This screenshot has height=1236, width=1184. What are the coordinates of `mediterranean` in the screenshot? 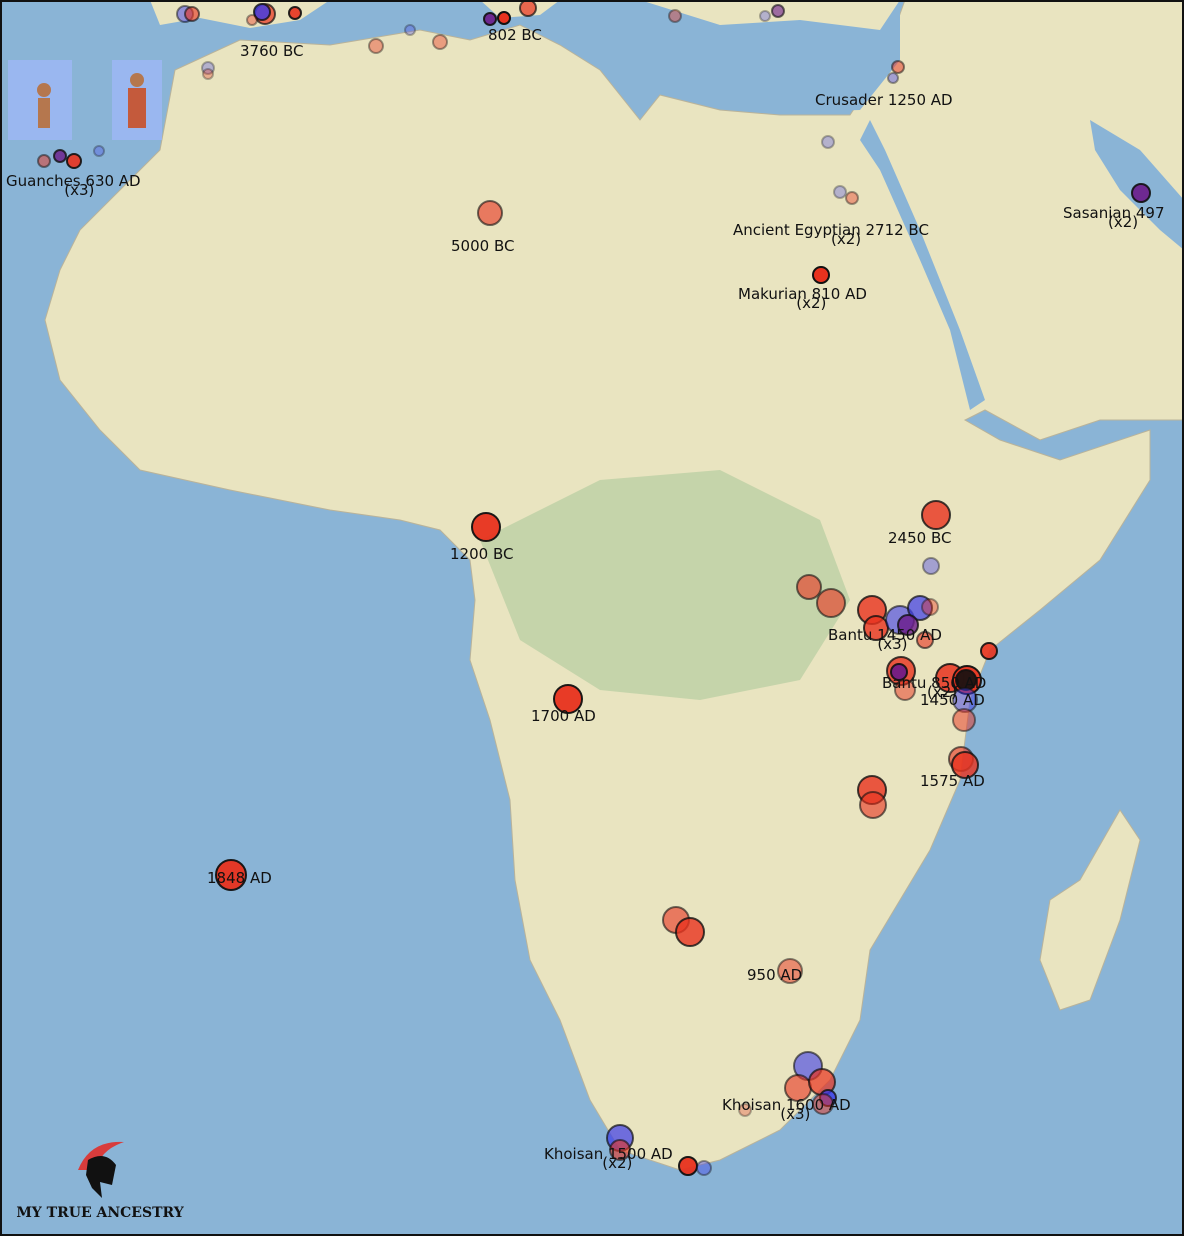 It's located at (540, 59).